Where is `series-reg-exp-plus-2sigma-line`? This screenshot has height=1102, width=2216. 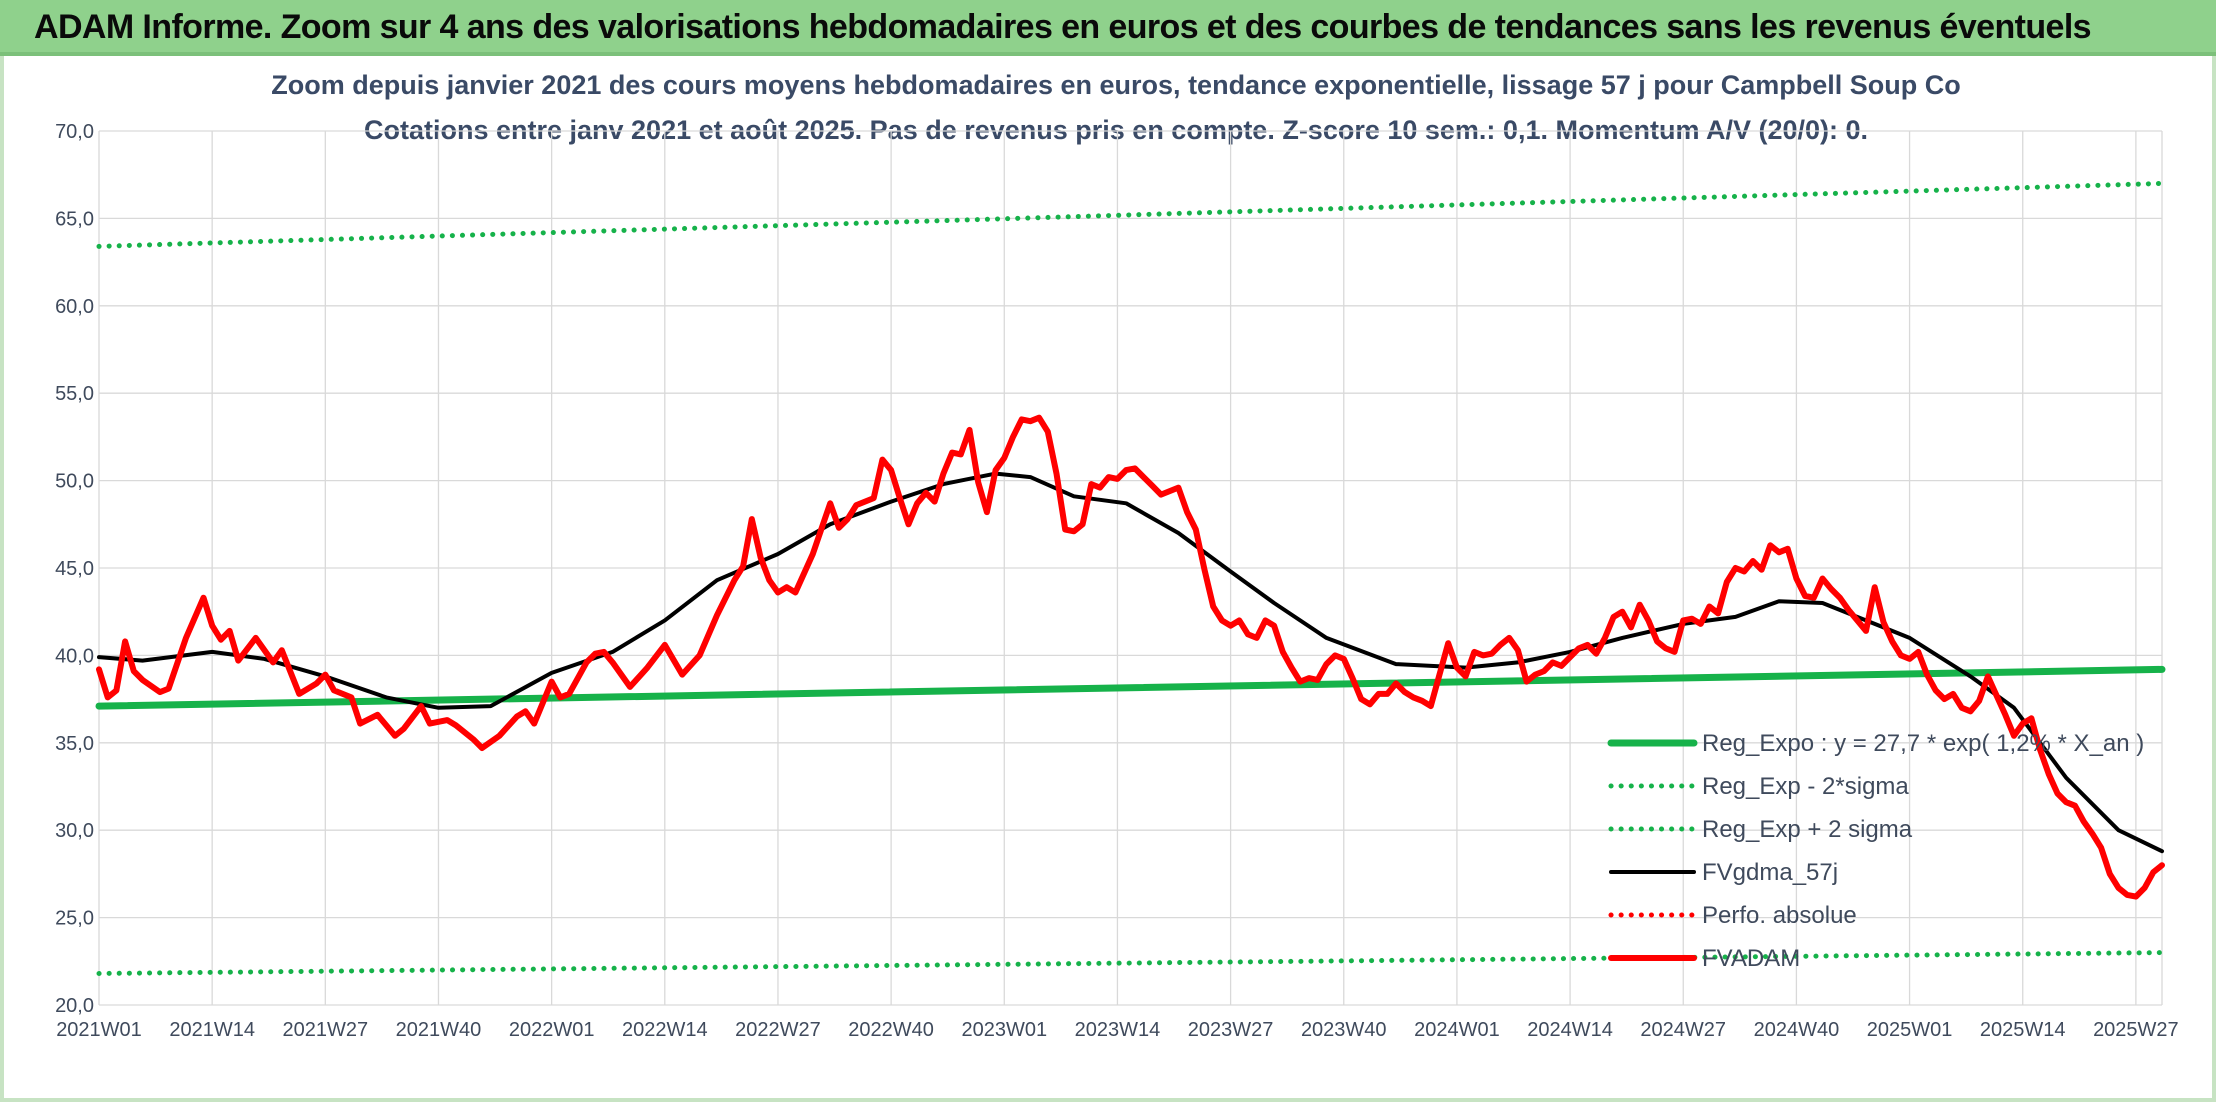 series-reg-exp-plus-2sigma-line is located at coordinates (1130, 214).